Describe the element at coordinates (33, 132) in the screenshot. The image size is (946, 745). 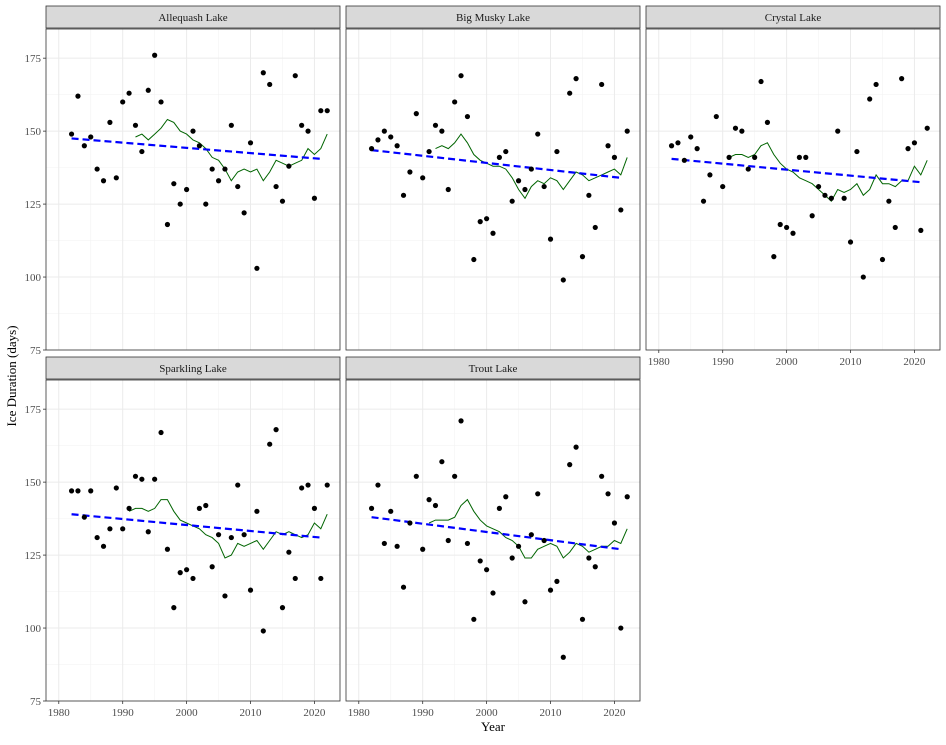
I see `y-tick-label: 150` at that location.